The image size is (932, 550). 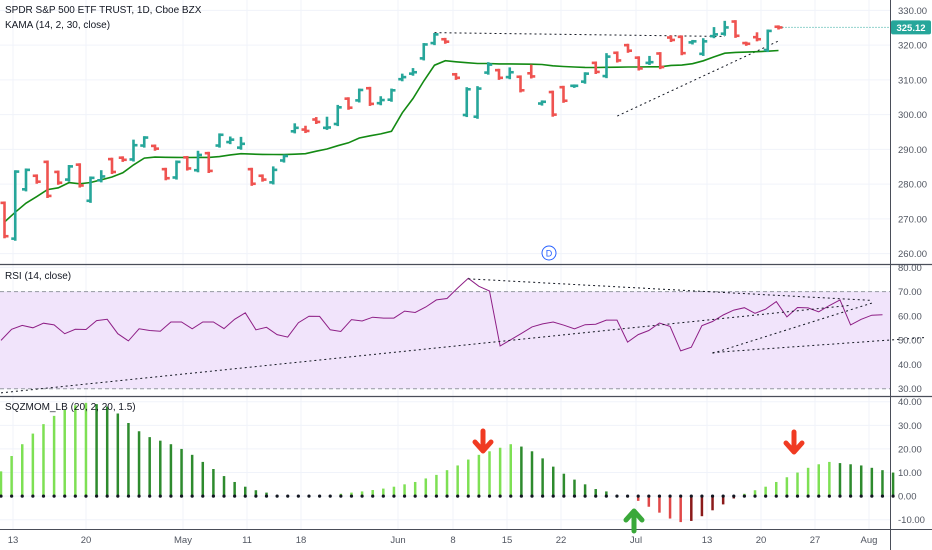 I want to click on time-axis-label: 27, so click(x=815, y=540).